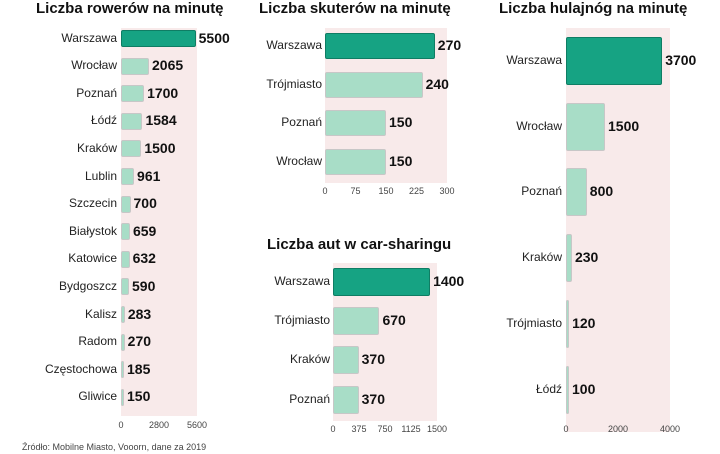 Image resolution: width=720 pixels, height=454 pixels. I want to click on value-label: 1700, so click(163, 92).